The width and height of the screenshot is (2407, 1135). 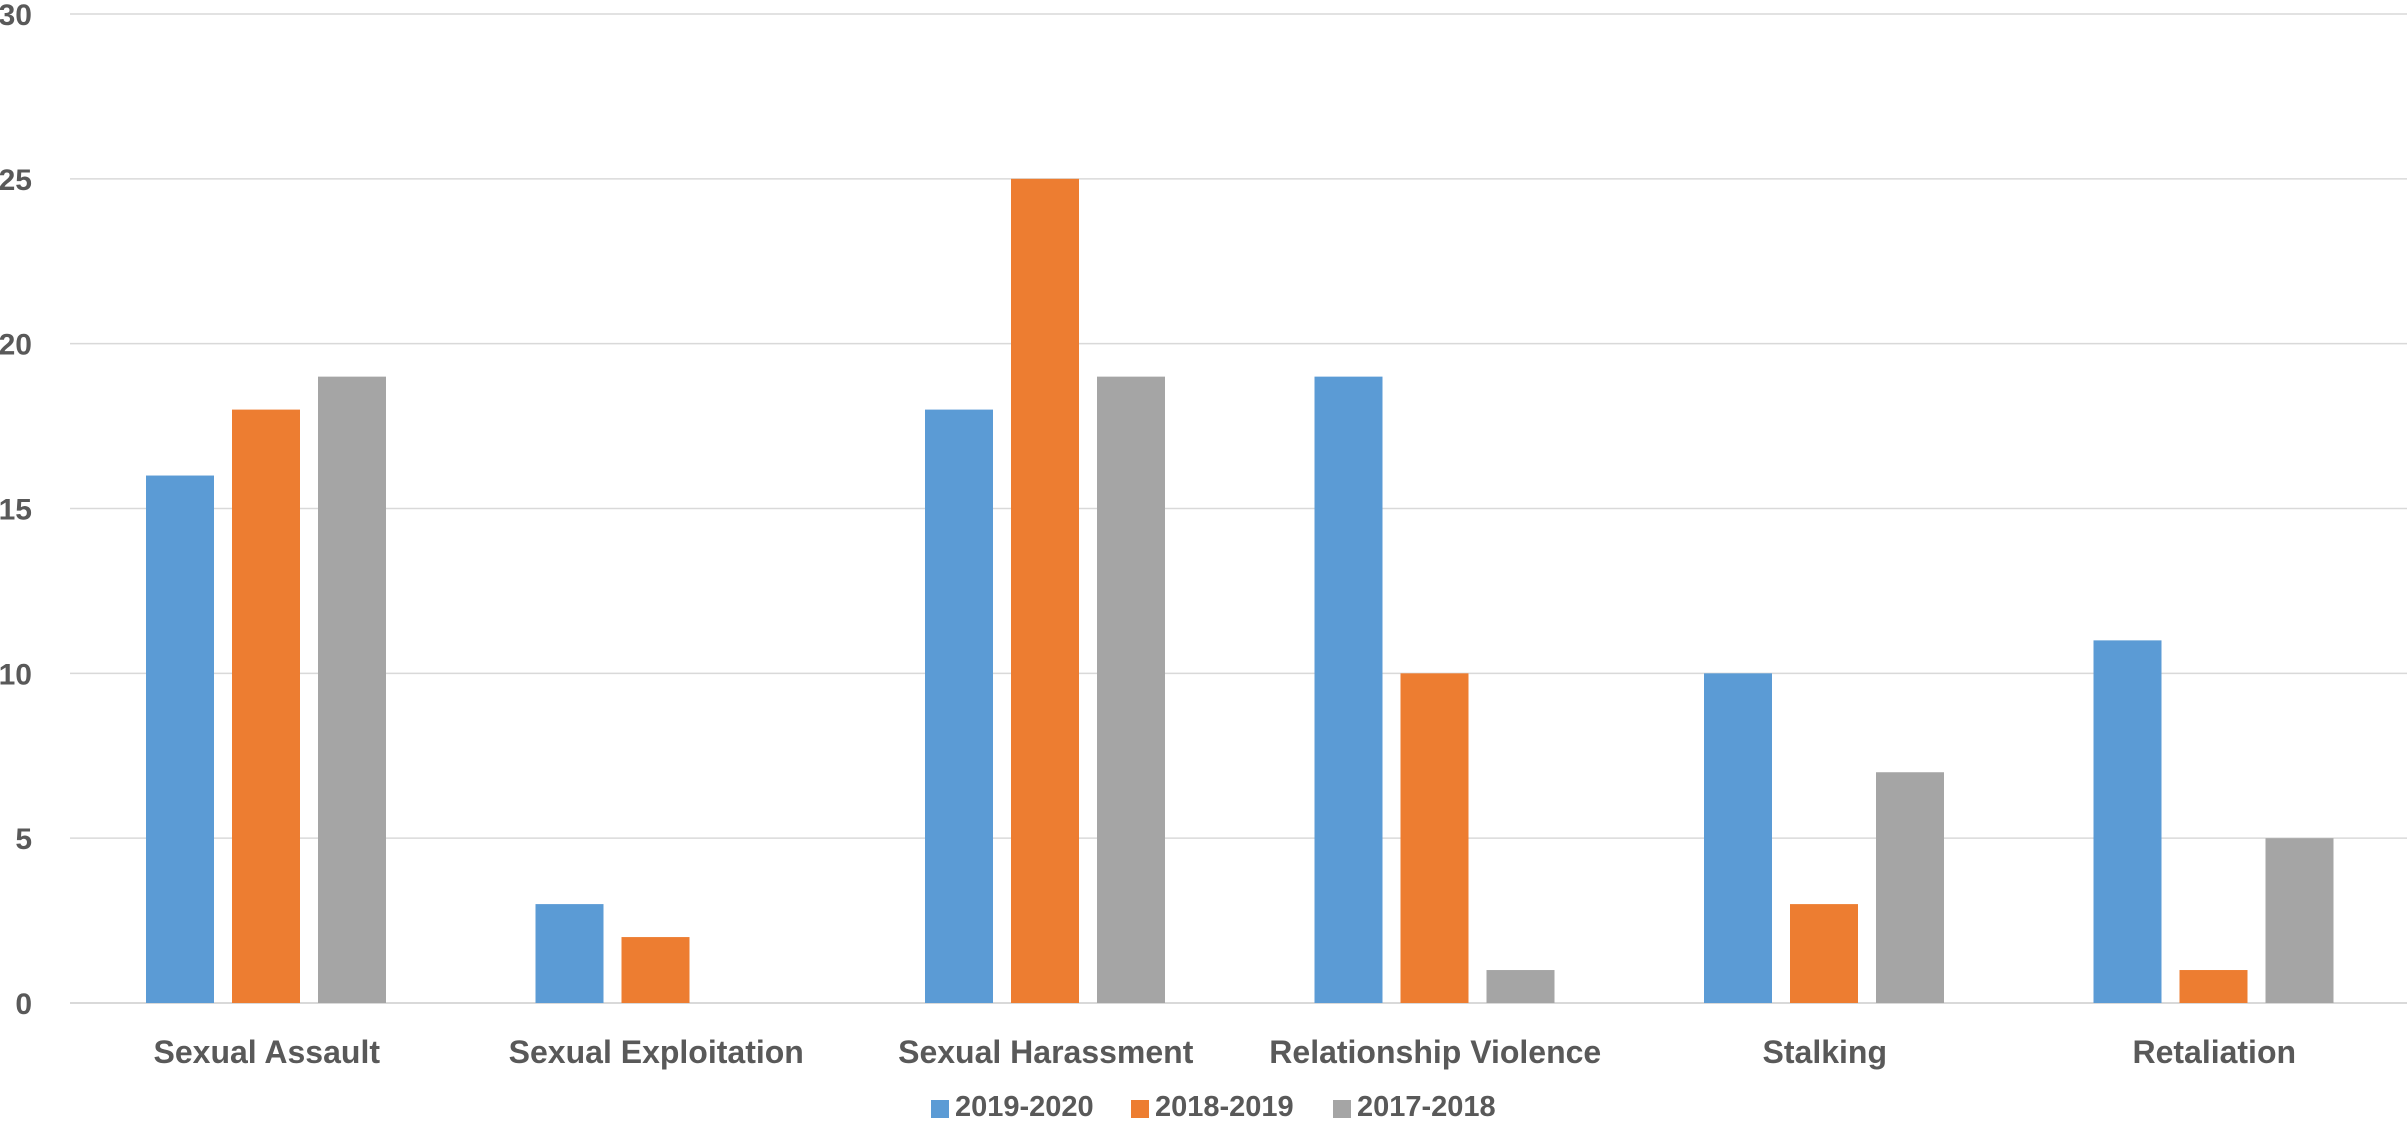 I want to click on y-axis-ticks: 0 5 10 15 20 25 30, so click(x=16, y=510).